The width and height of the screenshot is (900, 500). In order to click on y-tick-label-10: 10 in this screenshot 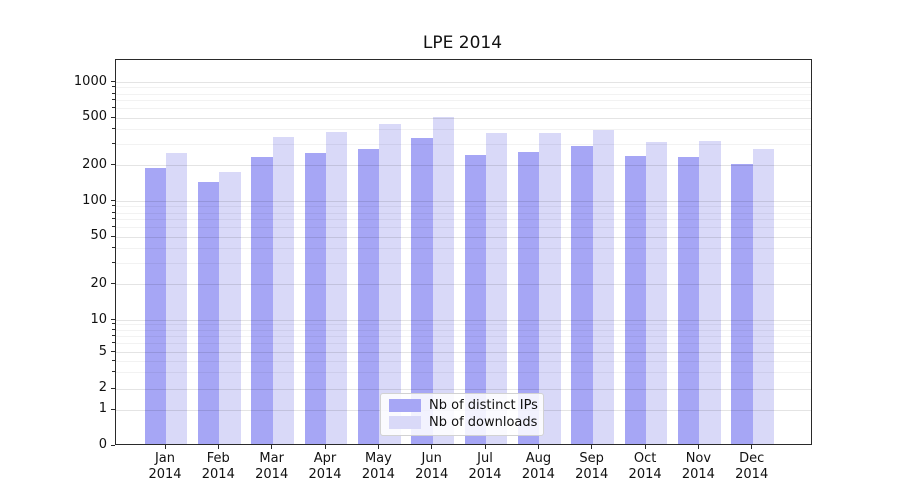, I will do `click(98, 319)`.